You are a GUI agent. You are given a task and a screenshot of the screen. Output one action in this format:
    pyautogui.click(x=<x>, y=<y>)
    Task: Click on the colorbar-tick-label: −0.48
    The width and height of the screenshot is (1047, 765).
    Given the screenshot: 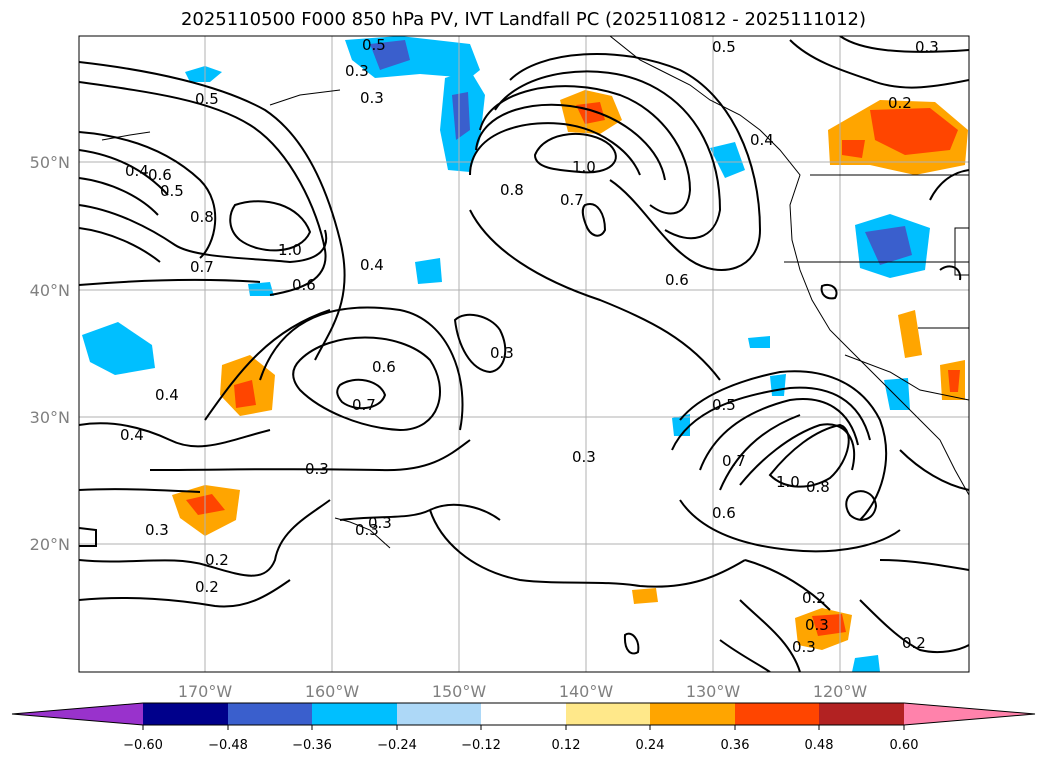 What is the action you would take?
    pyautogui.click(x=228, y=745)
    